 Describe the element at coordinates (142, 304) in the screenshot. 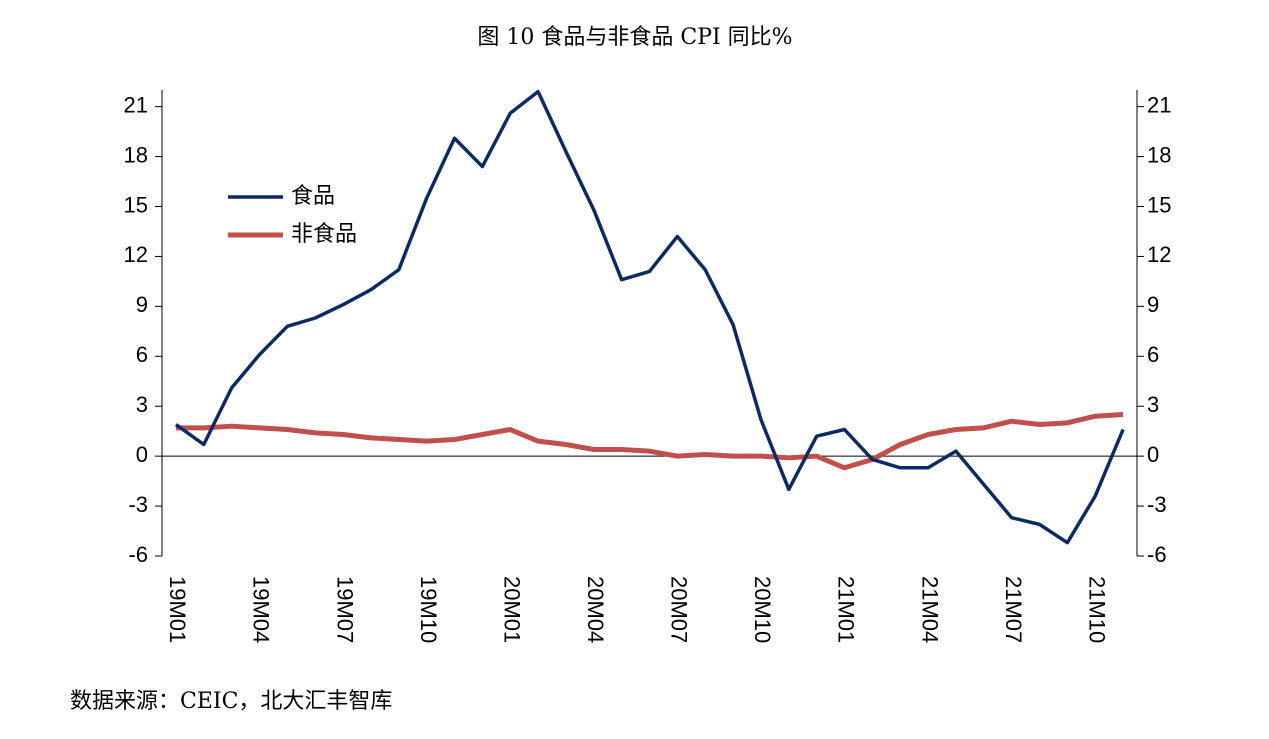

I see `y-tick-label: 9` at that location.